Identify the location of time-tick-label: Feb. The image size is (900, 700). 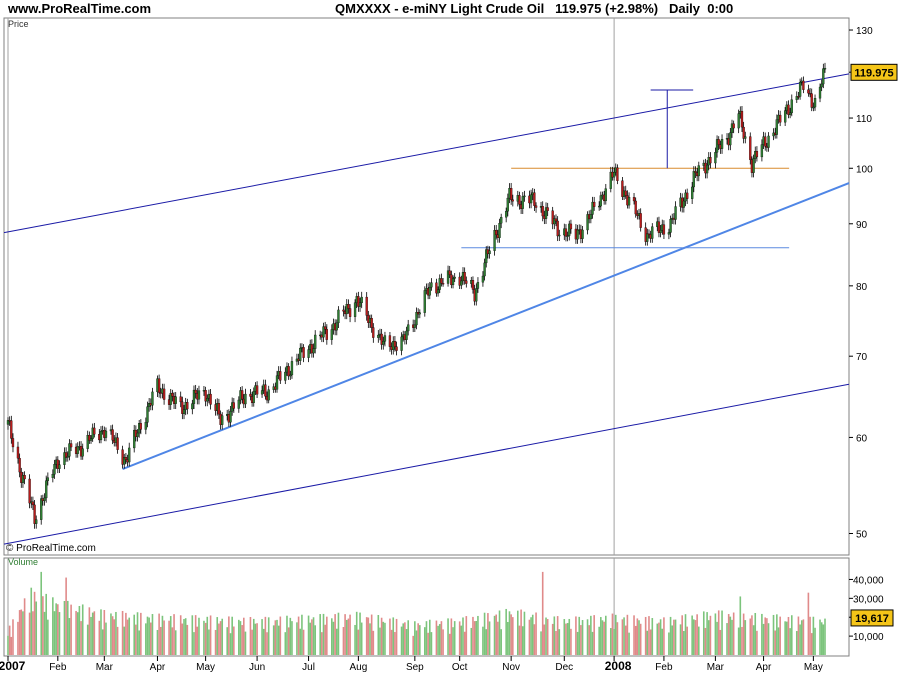
(58, 667).